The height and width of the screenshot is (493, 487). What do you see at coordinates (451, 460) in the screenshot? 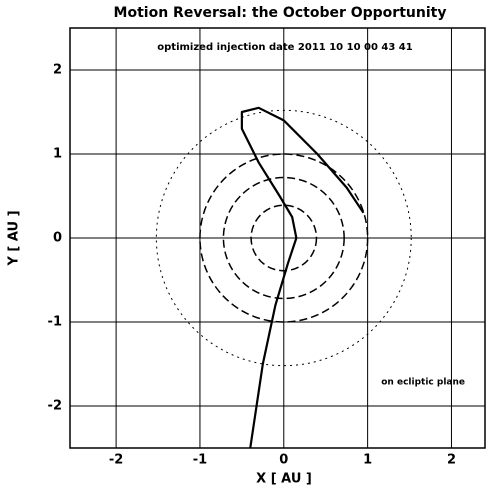
I see `x-tick-label: 2` at bounding box center [451, 460].